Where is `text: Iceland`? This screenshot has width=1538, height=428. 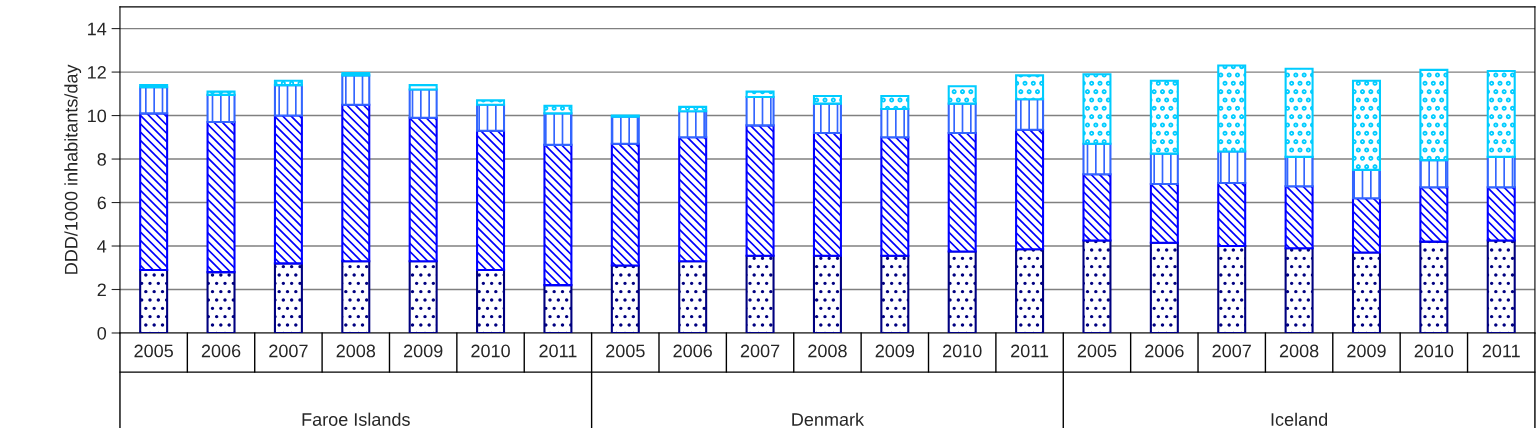
text: Iceland is located at coordinates (1299, 419).